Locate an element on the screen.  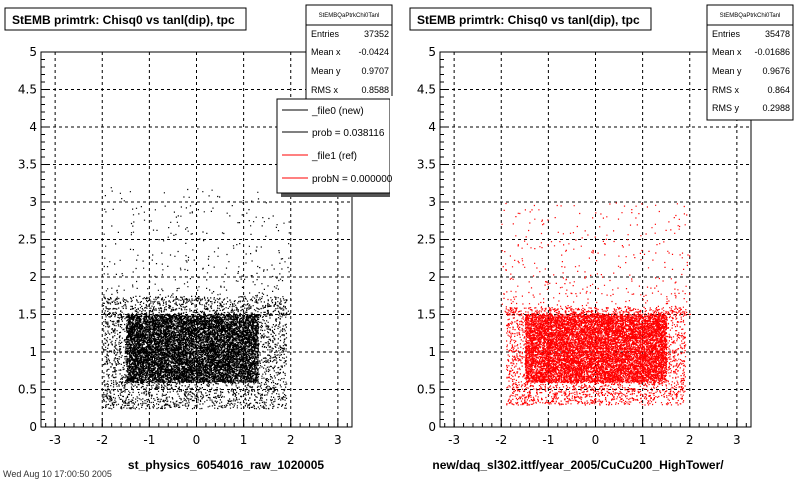
right-points is located at coordinates (596, 304).